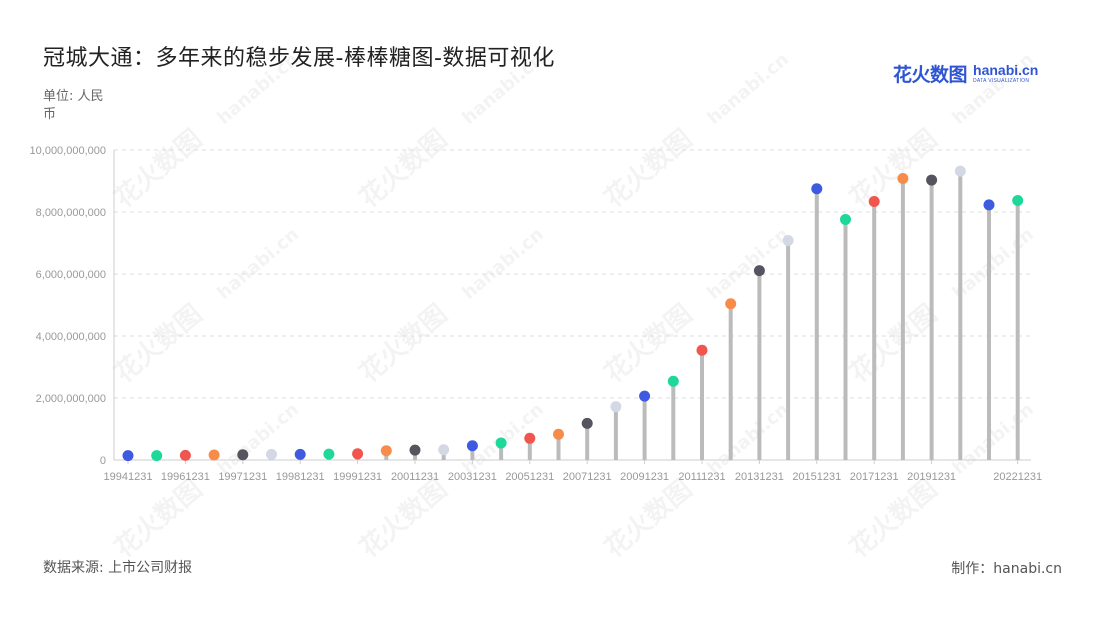 Image resolution: width=1100 pixels, height=620 pixels. What do you see at coordinates (930, 74) in the screenshot?
I see `logo-text-cn: 花火数图` at bounding box center [930, 74].